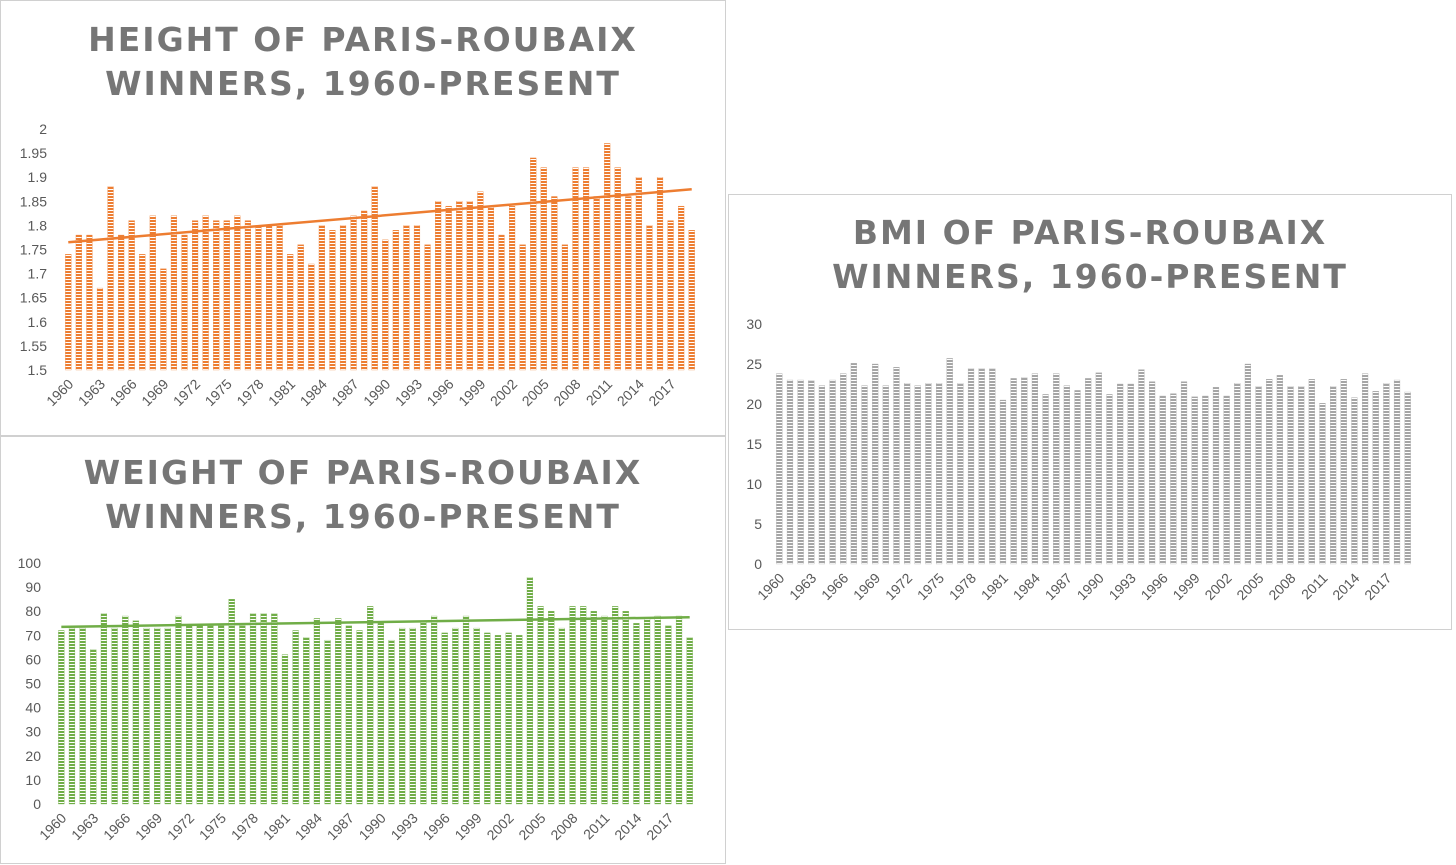 This screenshot has width=1456, height=865. Describe the element at coordinates (531, 826) in the screenshot. I see `weight-xtick-label: 2005` at that location.